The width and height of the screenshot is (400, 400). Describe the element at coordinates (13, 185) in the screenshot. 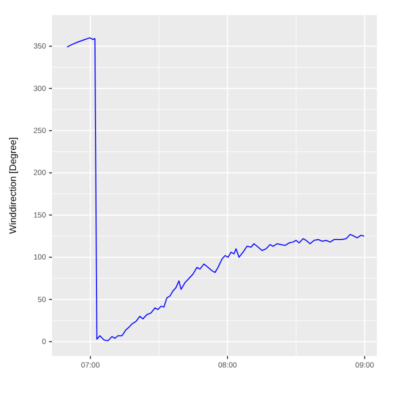

I see `y-axis-title: Winddirection [Degree]` at that location.